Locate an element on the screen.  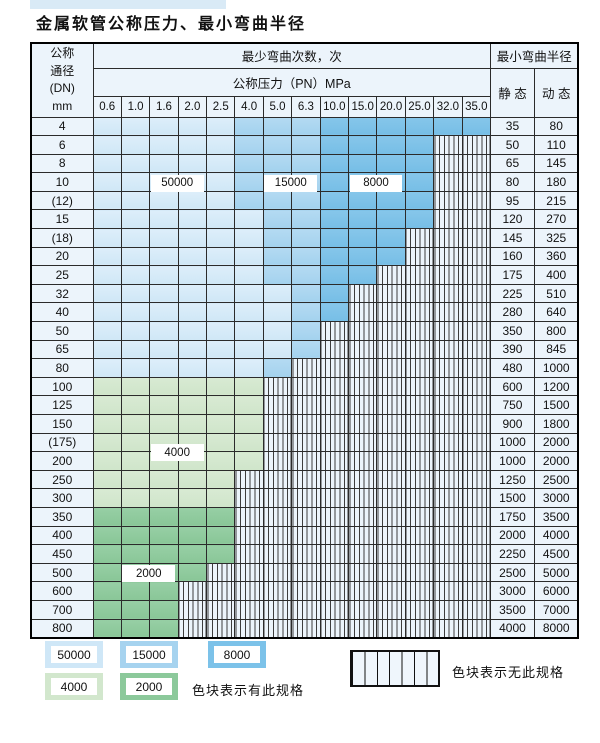
dn-cell: 500 is located at coordinates (62, 572).